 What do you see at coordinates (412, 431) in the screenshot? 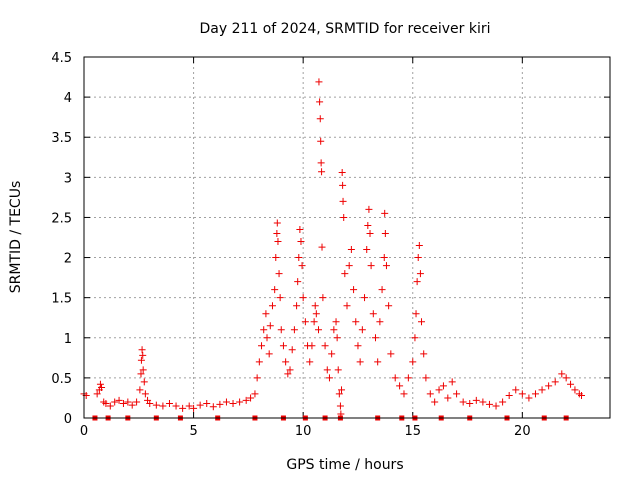
I see `x-tick-label: 15` at bounding box center [412, 431].